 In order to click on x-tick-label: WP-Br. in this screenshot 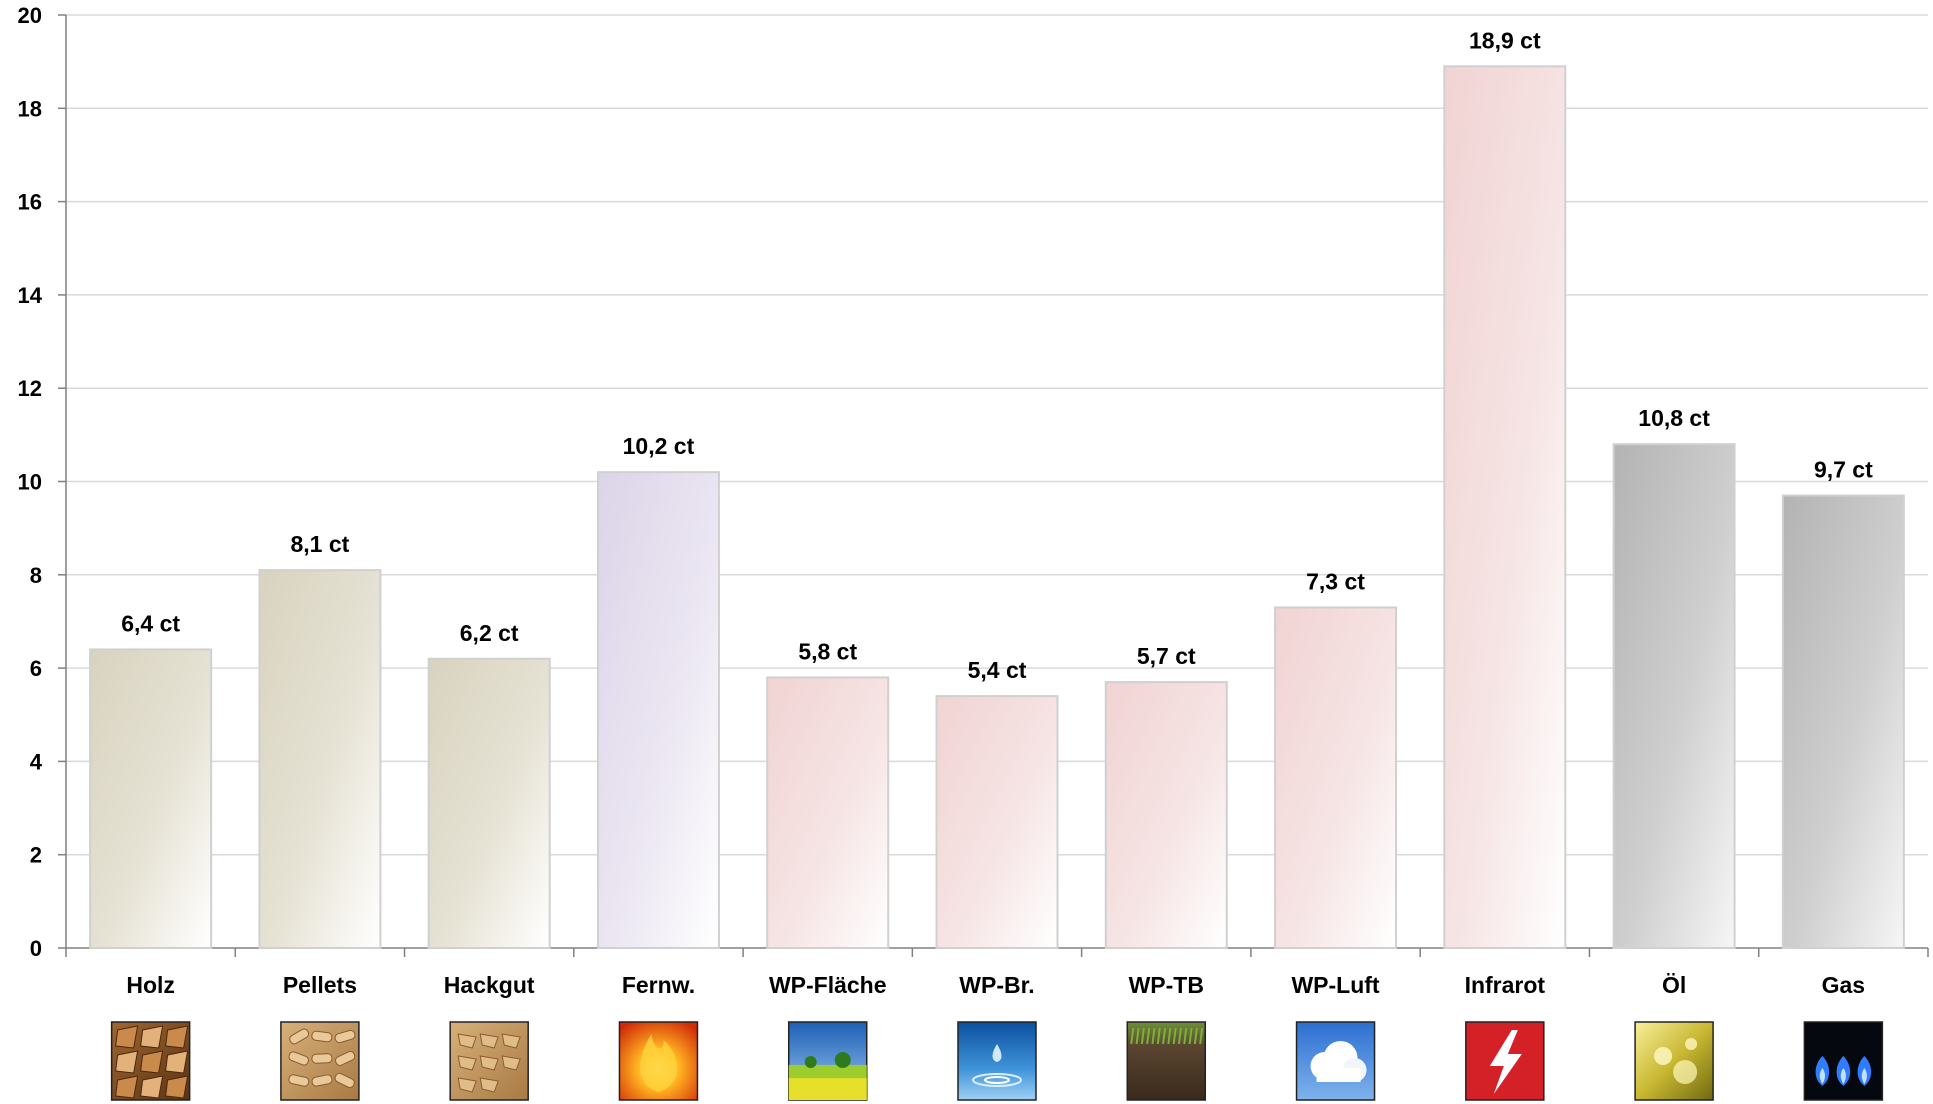, I will do `click(996, 985)`.